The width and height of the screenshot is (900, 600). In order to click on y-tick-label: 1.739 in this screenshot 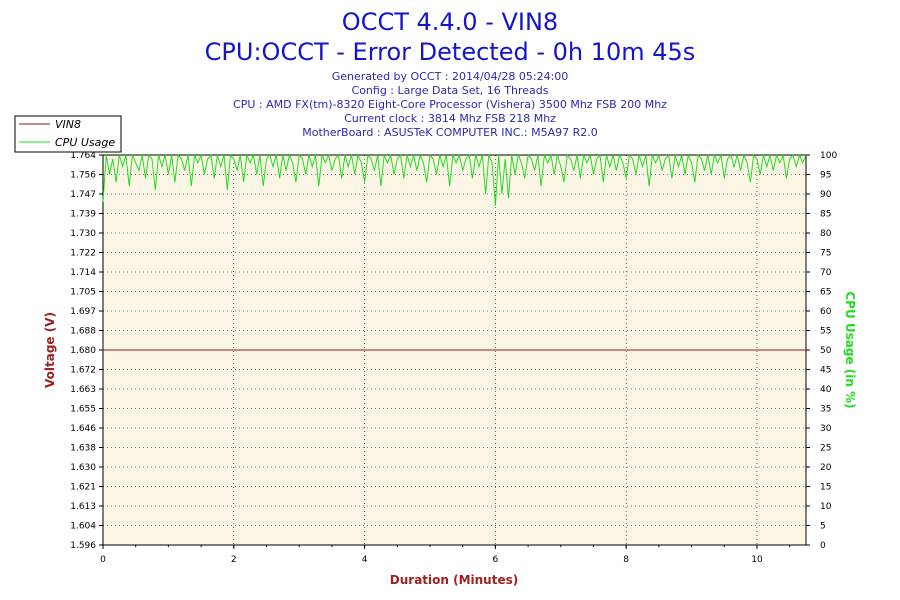, I will do `click(83, 215)`.